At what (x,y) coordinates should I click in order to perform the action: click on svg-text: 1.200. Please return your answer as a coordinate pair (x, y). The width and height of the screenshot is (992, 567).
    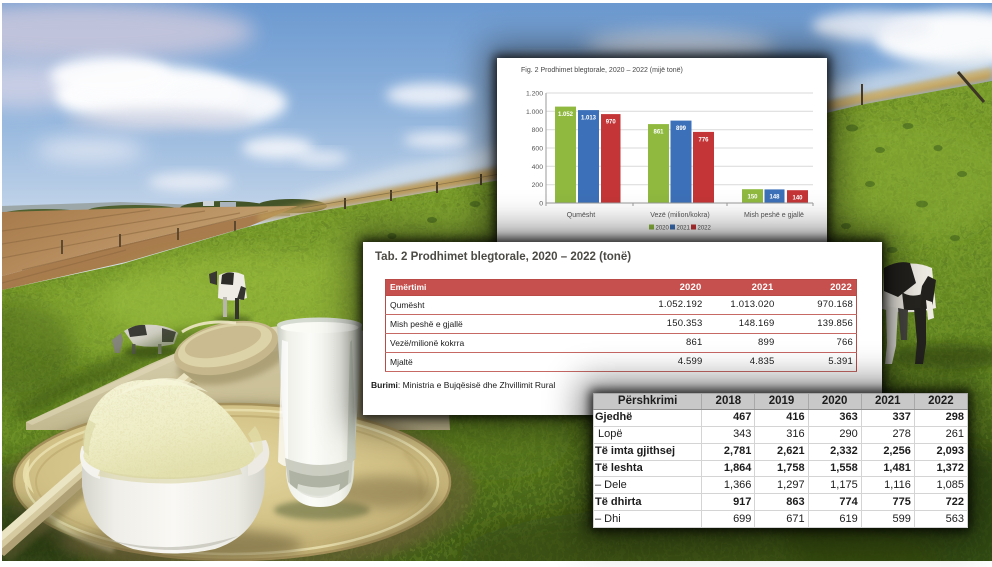
    Looking at the image, I should click on (534, 94).